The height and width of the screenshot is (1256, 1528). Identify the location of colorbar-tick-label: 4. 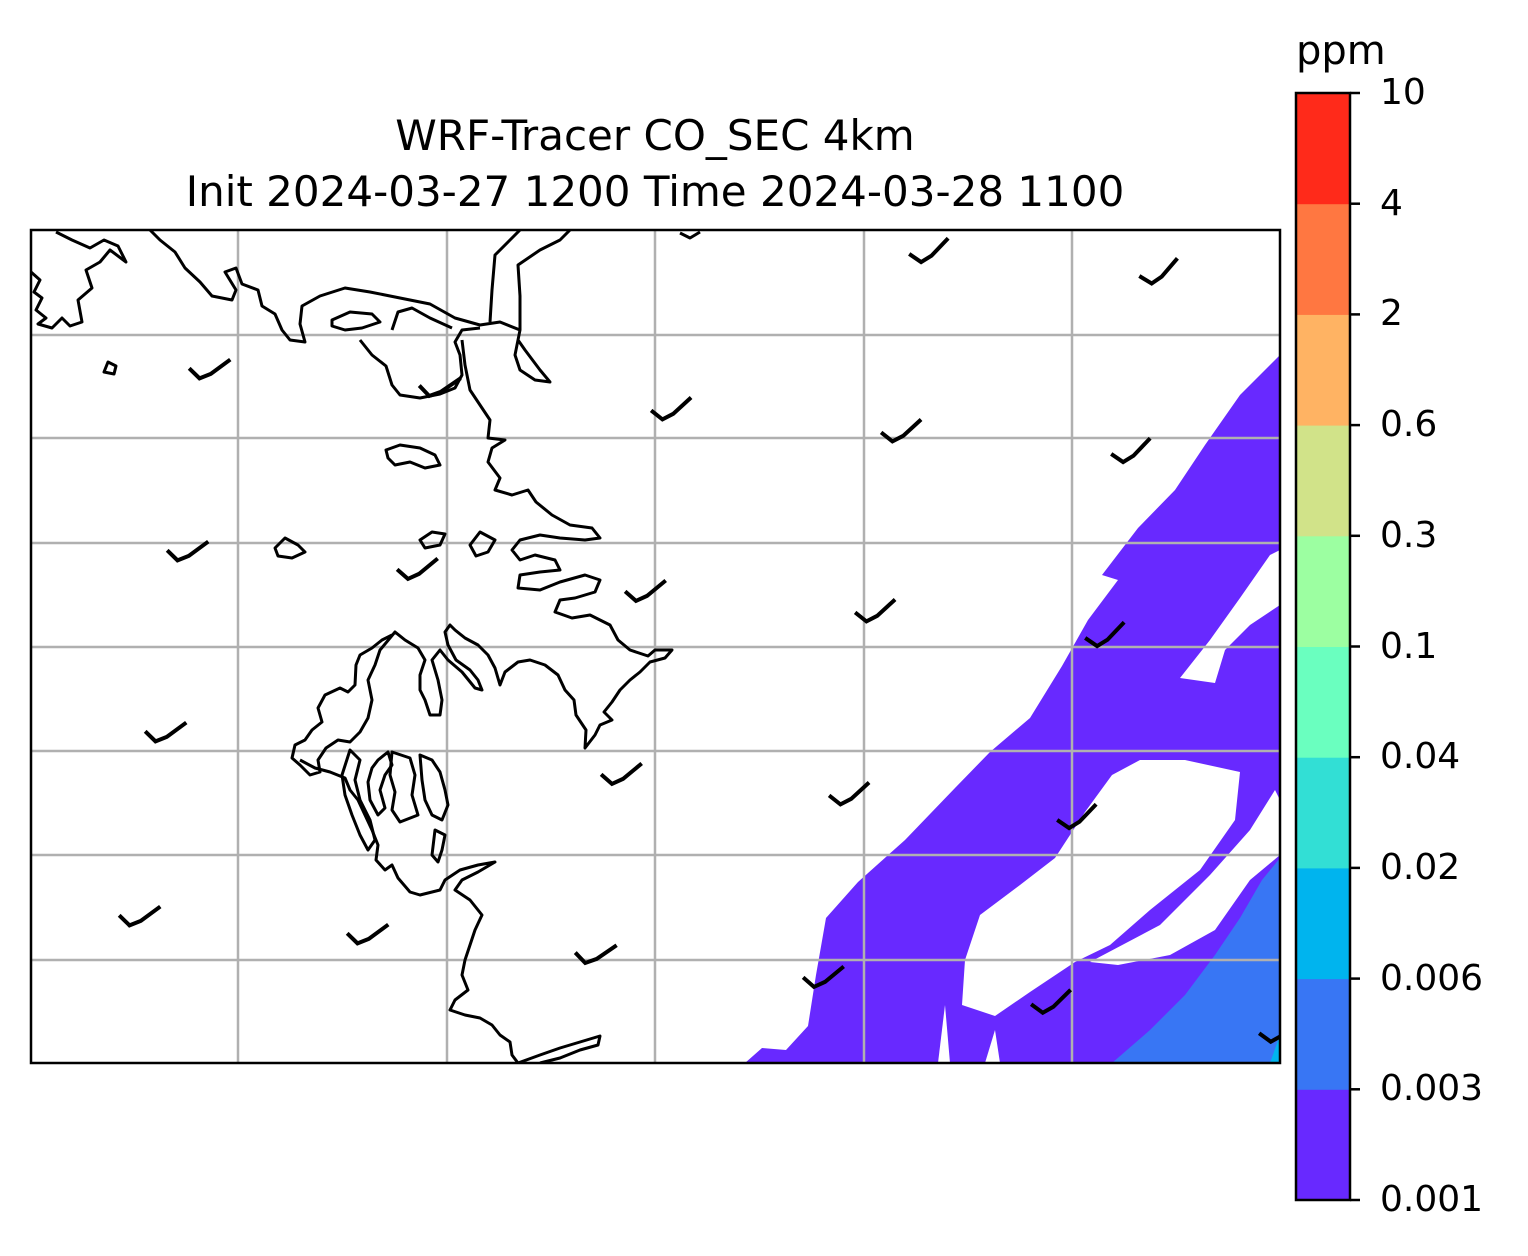
(1391, 203).